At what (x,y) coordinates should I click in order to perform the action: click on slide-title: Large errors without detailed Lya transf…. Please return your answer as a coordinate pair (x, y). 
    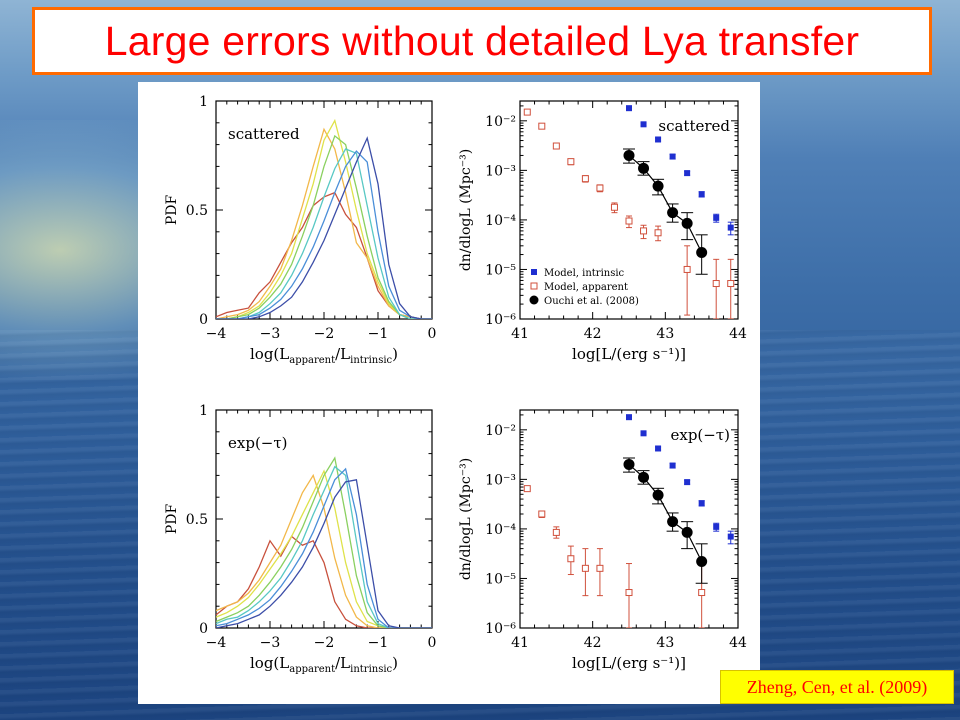
    Looking at the image, I should click on (482, 40).